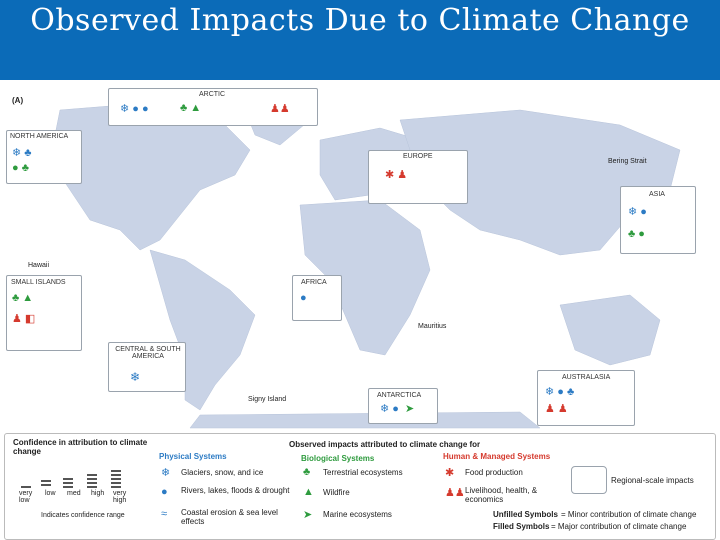 Image resolution: width=720 pixels, height=540 pixels. Describe the element at coordinates (44, 157) in the screenshot. I see `region-box-north-america: NORTH AMERICA` at that location.